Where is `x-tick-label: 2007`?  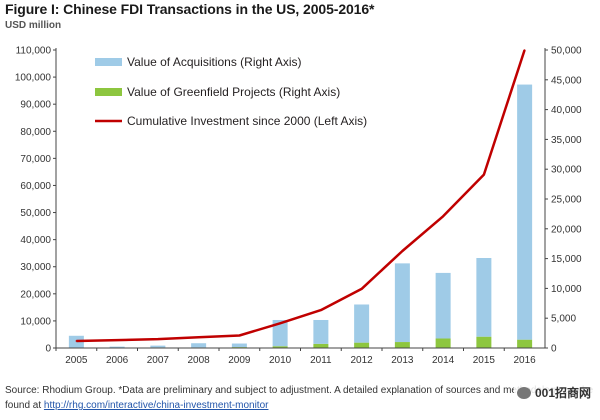 x-tick-label: 2007 is located at coordinates (158, 360).